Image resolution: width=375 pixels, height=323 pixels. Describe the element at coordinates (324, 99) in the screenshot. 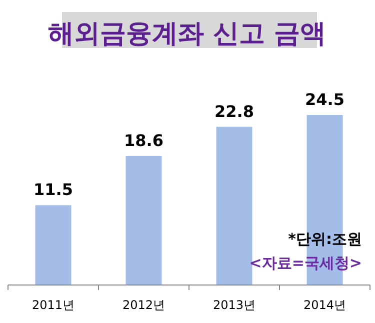

I see `data-label: 24.5` at that location.